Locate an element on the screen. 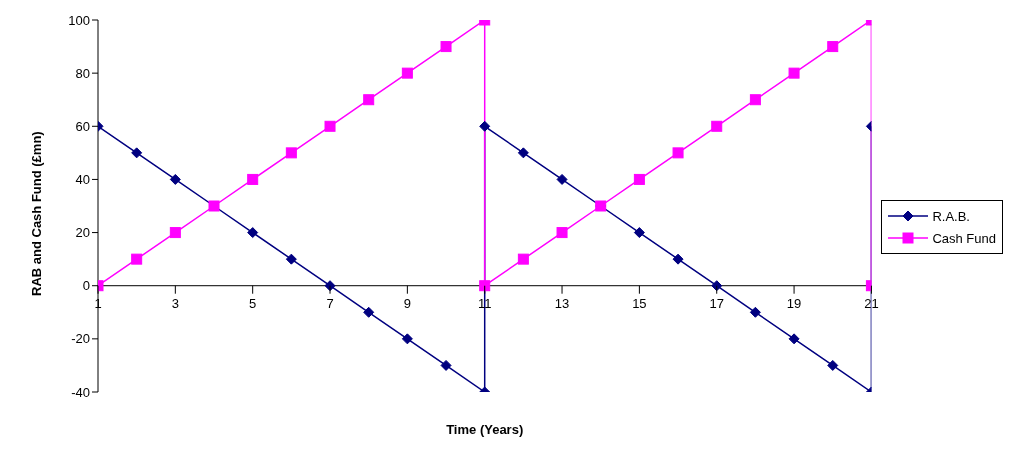 The height and width of the screenshot is (457, 1021). x-tick-label: 1 is located at coordinates (98, 303).